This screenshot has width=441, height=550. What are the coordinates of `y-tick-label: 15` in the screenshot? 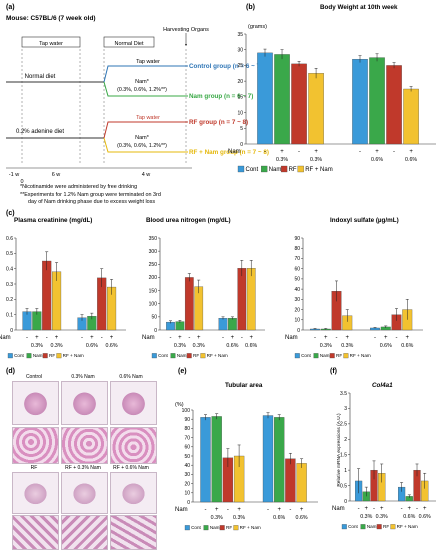 It's located at (240, 98).